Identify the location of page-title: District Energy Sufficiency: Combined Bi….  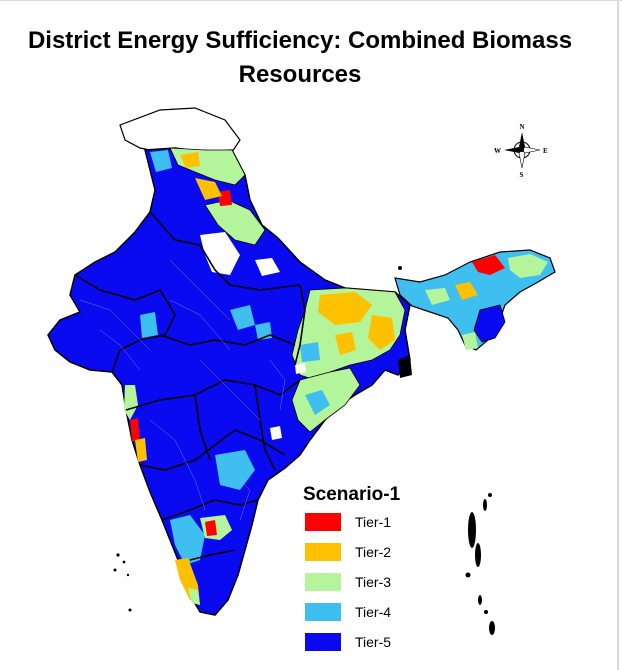
(300, 57).